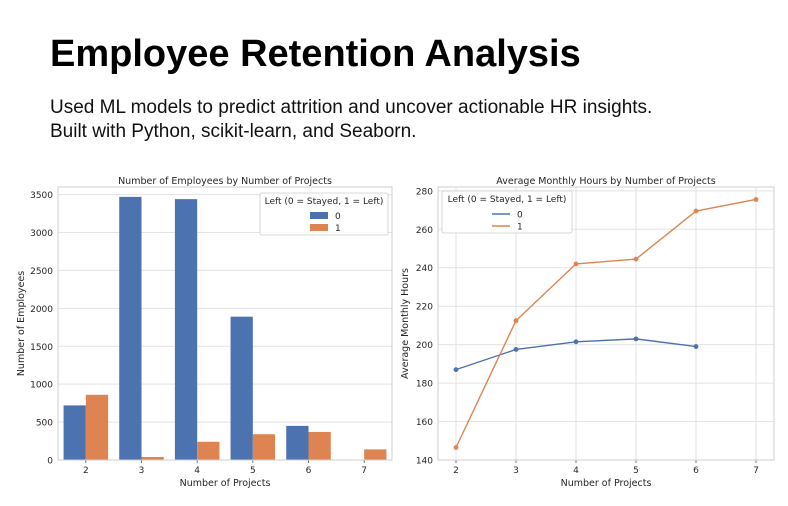 Image resolution: width=788 pixels, height=506 pixels. What do you see at coordinates (41, 234) in the screenshot?
I see `y-tick-label: 3000` at bounding box center [41, 234].